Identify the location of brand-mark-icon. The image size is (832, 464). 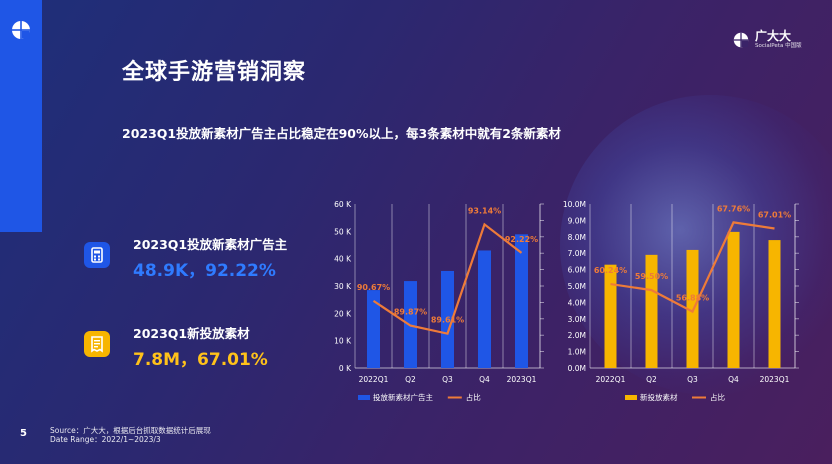
(741, 40).